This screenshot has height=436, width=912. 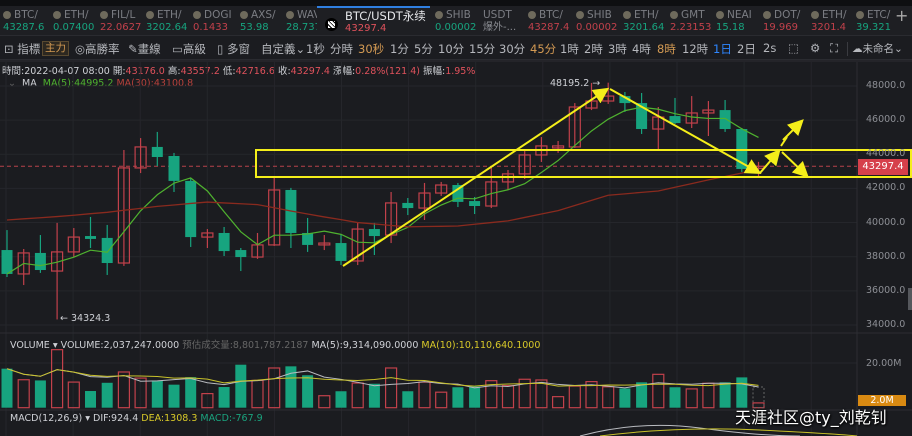 I want to click on interval-11: 3時, so click(x=617, y=49).